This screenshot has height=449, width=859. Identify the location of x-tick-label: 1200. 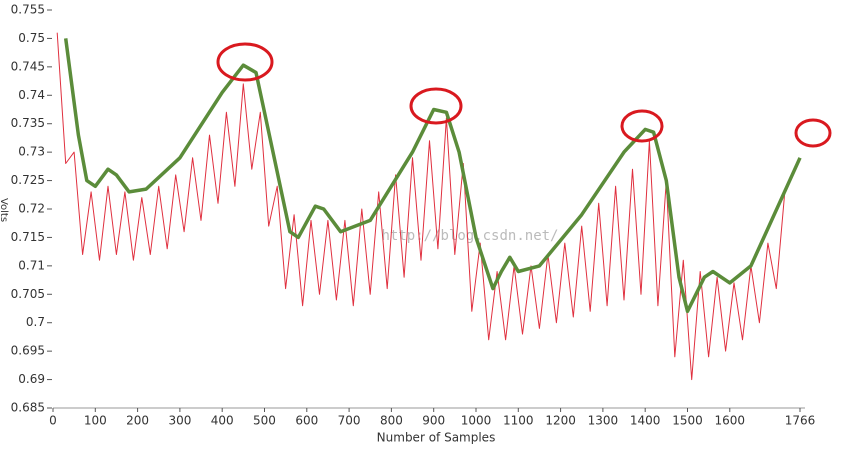
(560, 421).